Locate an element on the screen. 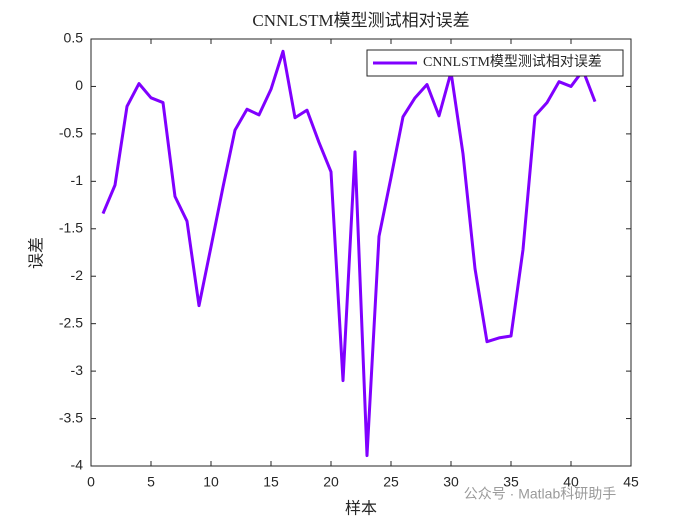 This screenshot has width=700, height=525. y-tick-label: 0.5 is located at coordinates (74, 38).